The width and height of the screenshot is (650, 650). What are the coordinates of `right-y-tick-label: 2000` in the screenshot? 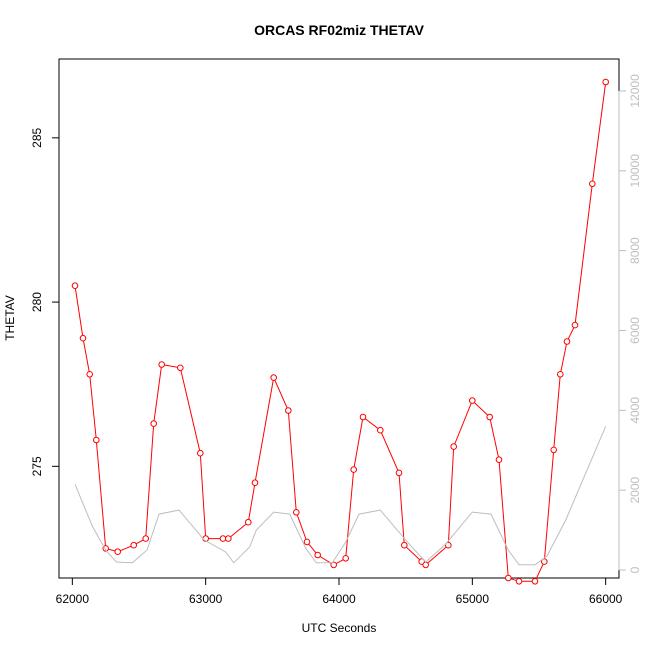 It's located at (635, 489).